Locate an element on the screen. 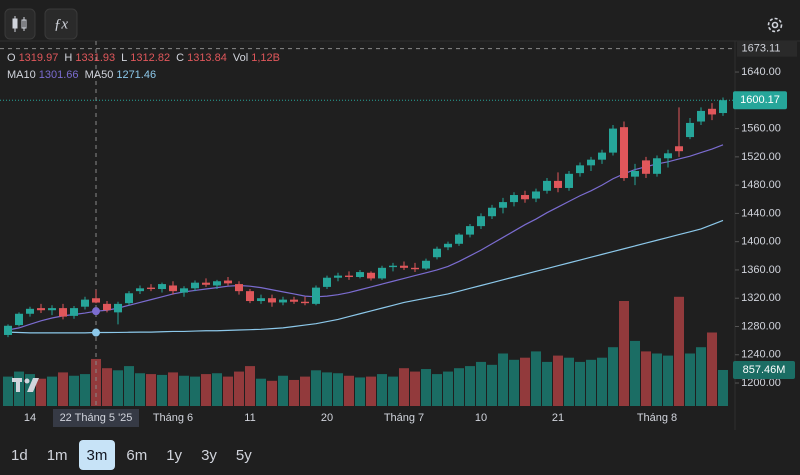 The height and width of the screenshot is (475, 800). fx-icon: ƒx is located at coordinates (61, 24).